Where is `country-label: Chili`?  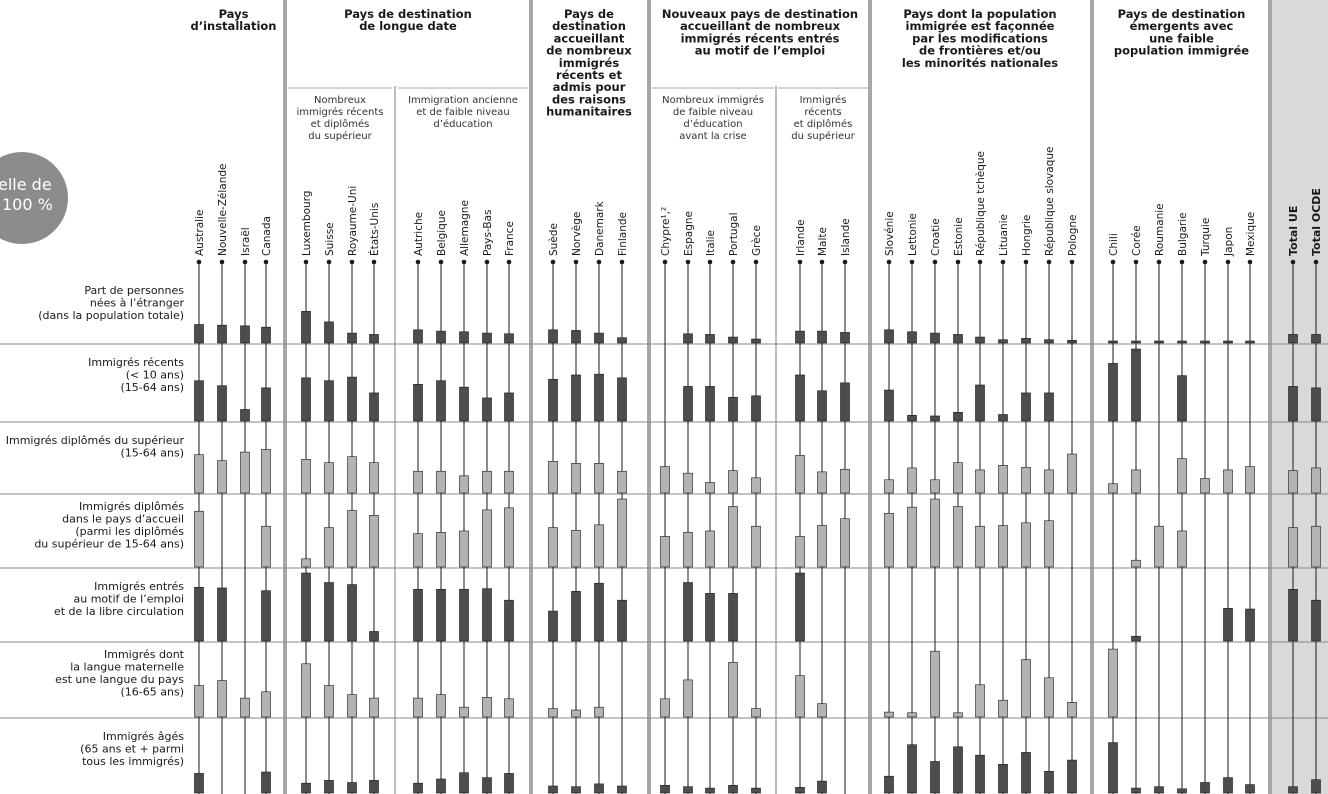 country-label: Chili is located at coordinates (1114, 244).